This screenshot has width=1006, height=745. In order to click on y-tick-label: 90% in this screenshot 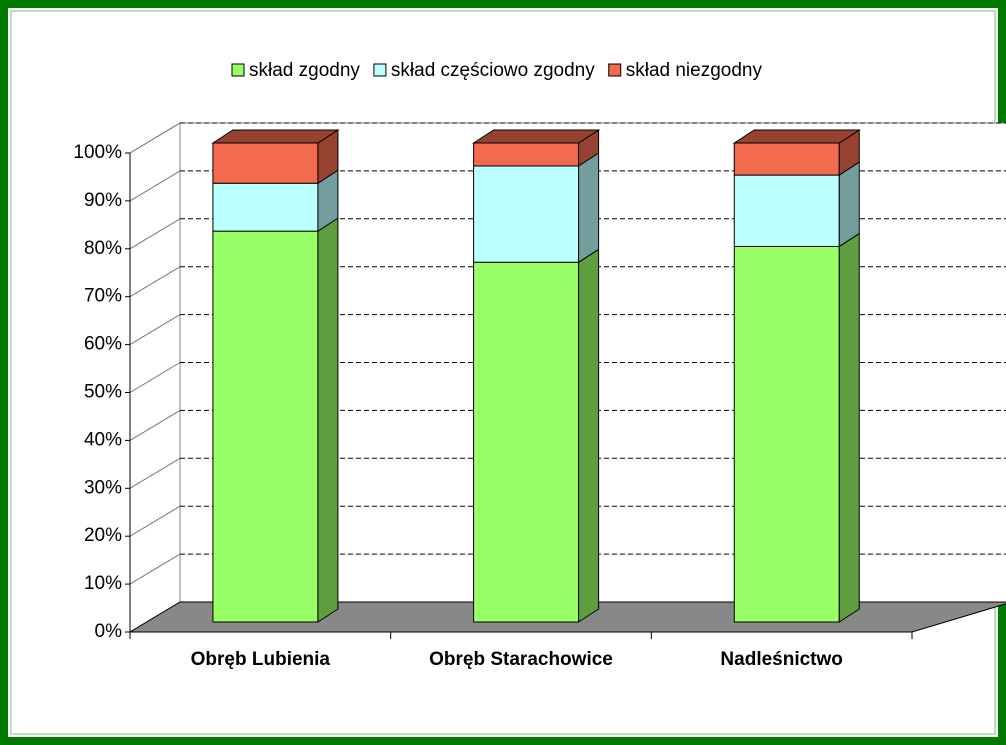, I will do `click(103, 200)`.